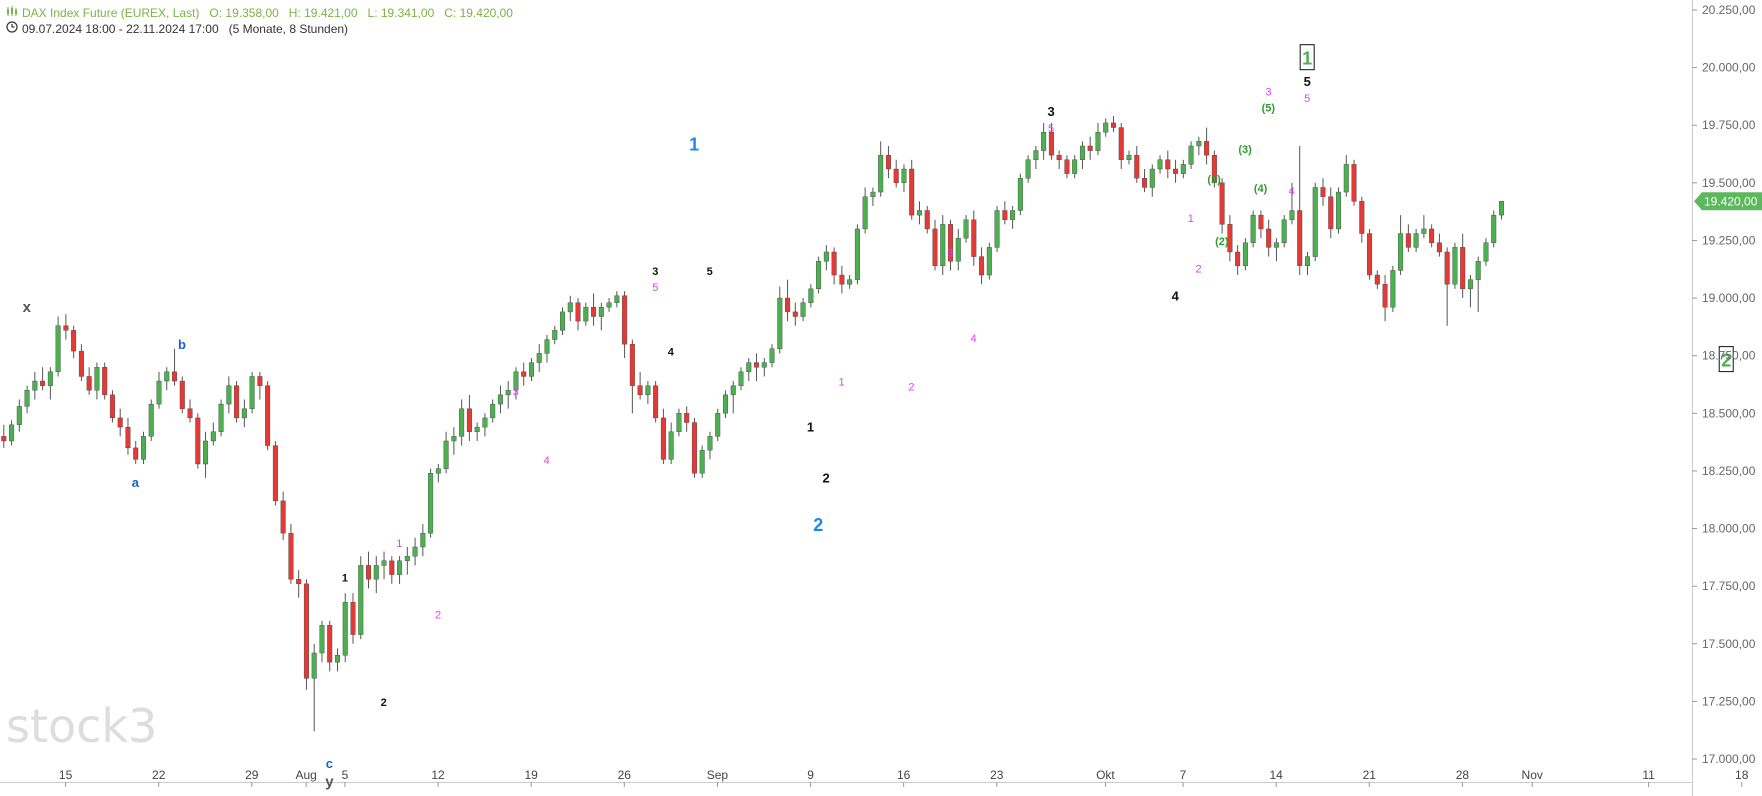  Describe the element at coordinates (81, 726) in the screenshot. I see `watermark: stock3` at that location.